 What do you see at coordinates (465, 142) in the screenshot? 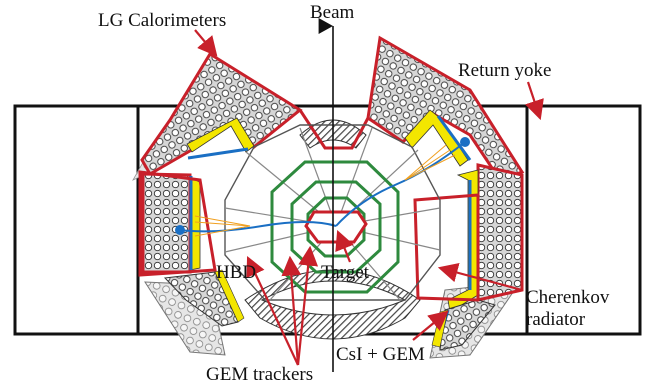
I see `hit-right` at bounding box center [465, 142].